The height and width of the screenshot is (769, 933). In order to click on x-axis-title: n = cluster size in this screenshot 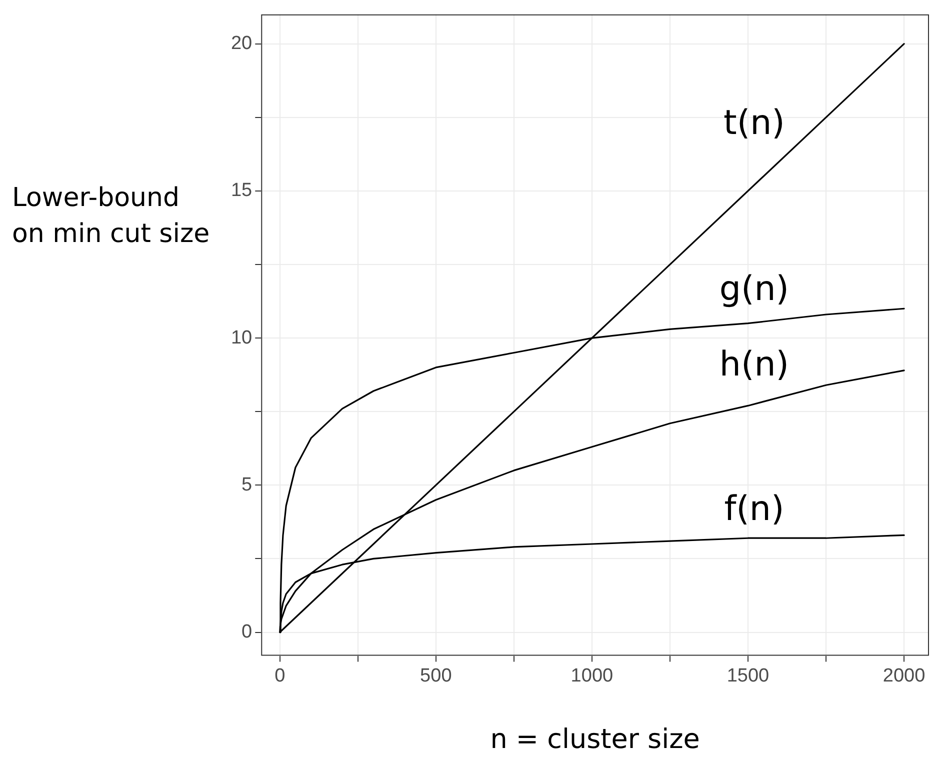, I will do `click(595, 739)`.